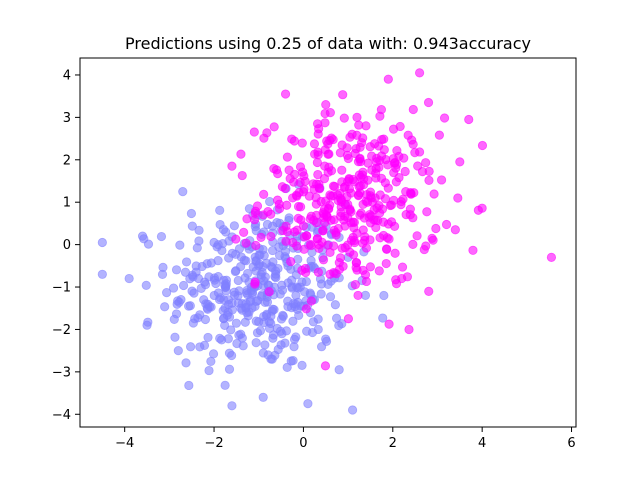 This screenshot has width=640, height=480. What do you see at coordinates (61, 288) in the screenshot?
I see `y-tick-label: −1` at bounding box center [61, 288].